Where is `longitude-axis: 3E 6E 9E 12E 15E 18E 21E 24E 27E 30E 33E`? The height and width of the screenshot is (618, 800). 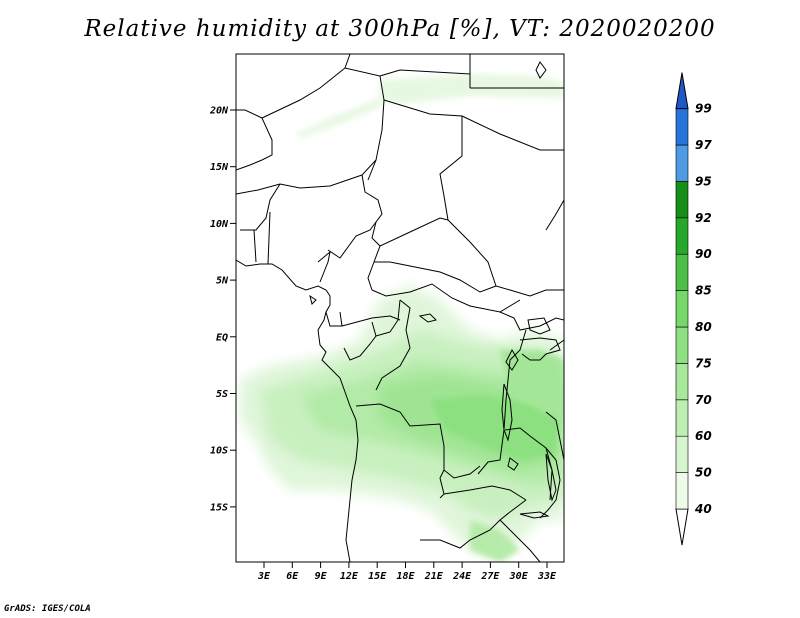 longitude-axis: 3E 6E 9E 12E 15E 18E 21E 24E 27E 30E 33E is located at coordinates (407, 572).